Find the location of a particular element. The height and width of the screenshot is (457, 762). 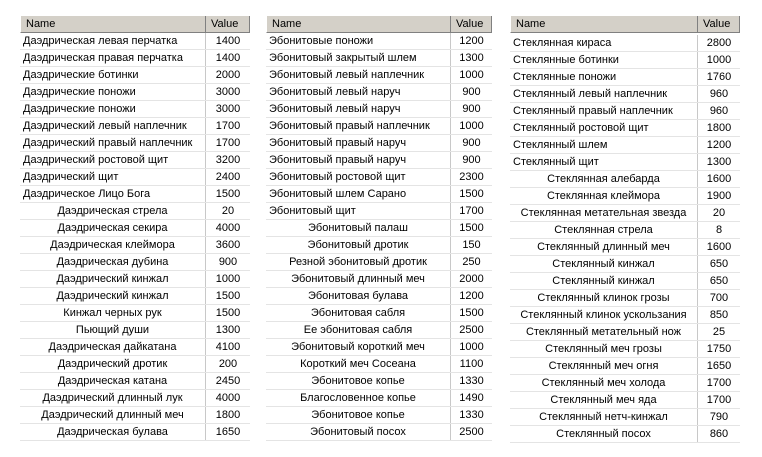

item-name: Резной эбонитовый дротик is located at coordinates (358, 262).